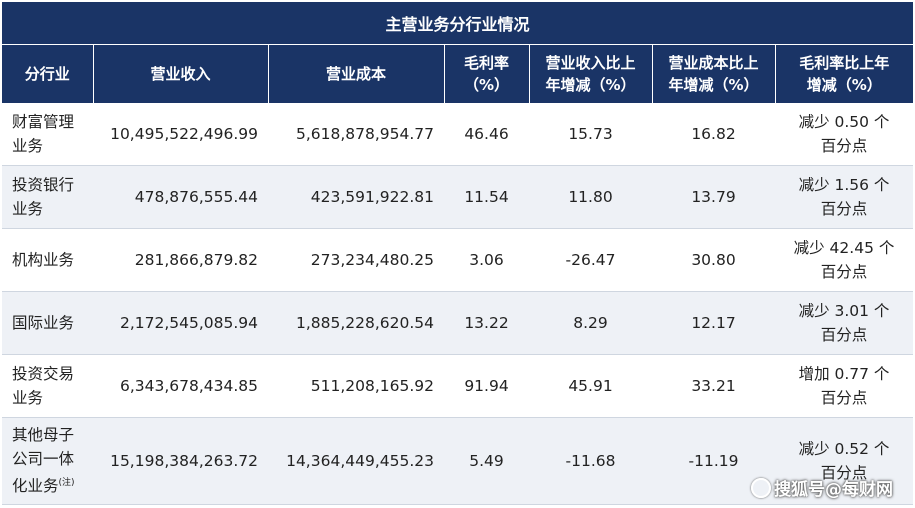 Image resolution: width=915 pixels, height=508 pixels. I want to click on header-segment: 分行业, so click(48, 73).